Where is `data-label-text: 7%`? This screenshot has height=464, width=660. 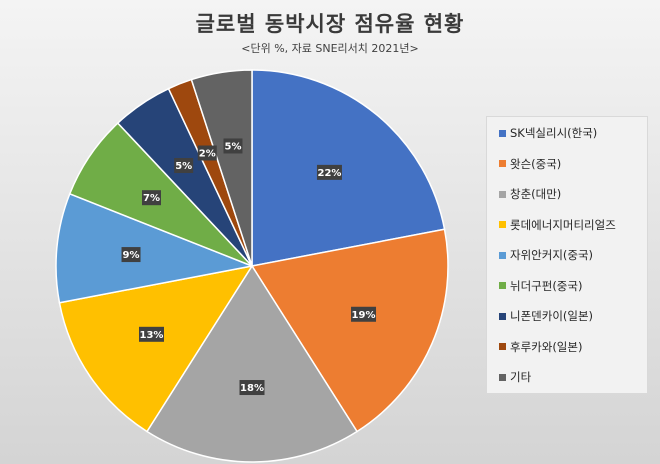 data-label-text: 7% is located at coordinates (151, 198).